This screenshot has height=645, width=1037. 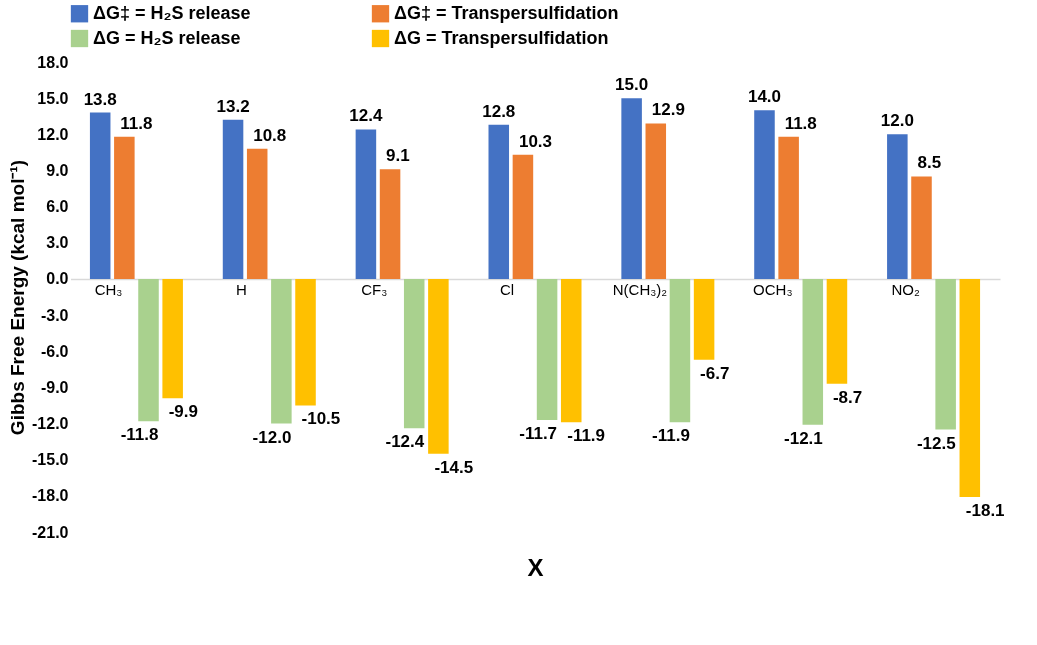 I want to click on data-label: -10.5, so click(x=321, y=419).